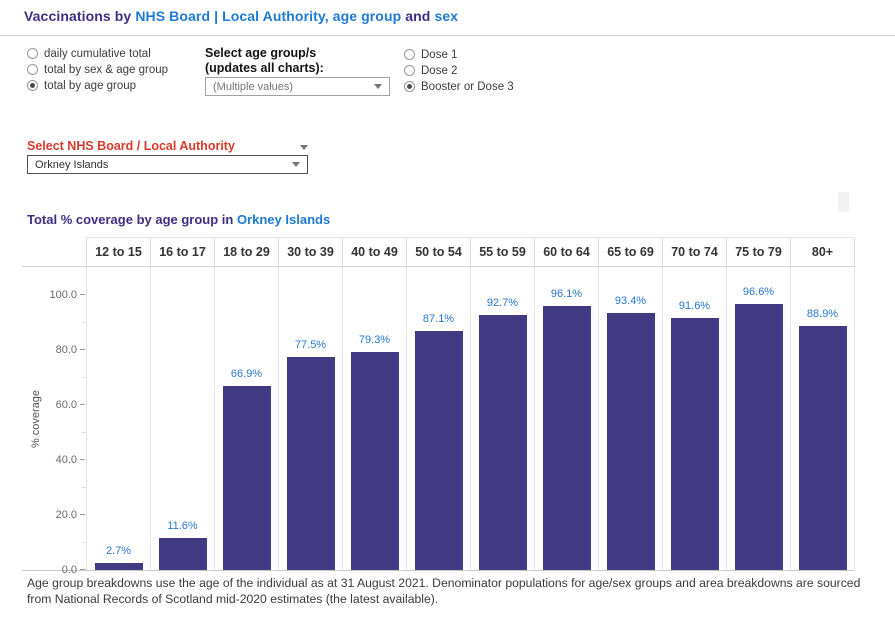 This screenshot has height=622, width=895. I want to click on bar-value-label: 66.9%, so click(246, 374).